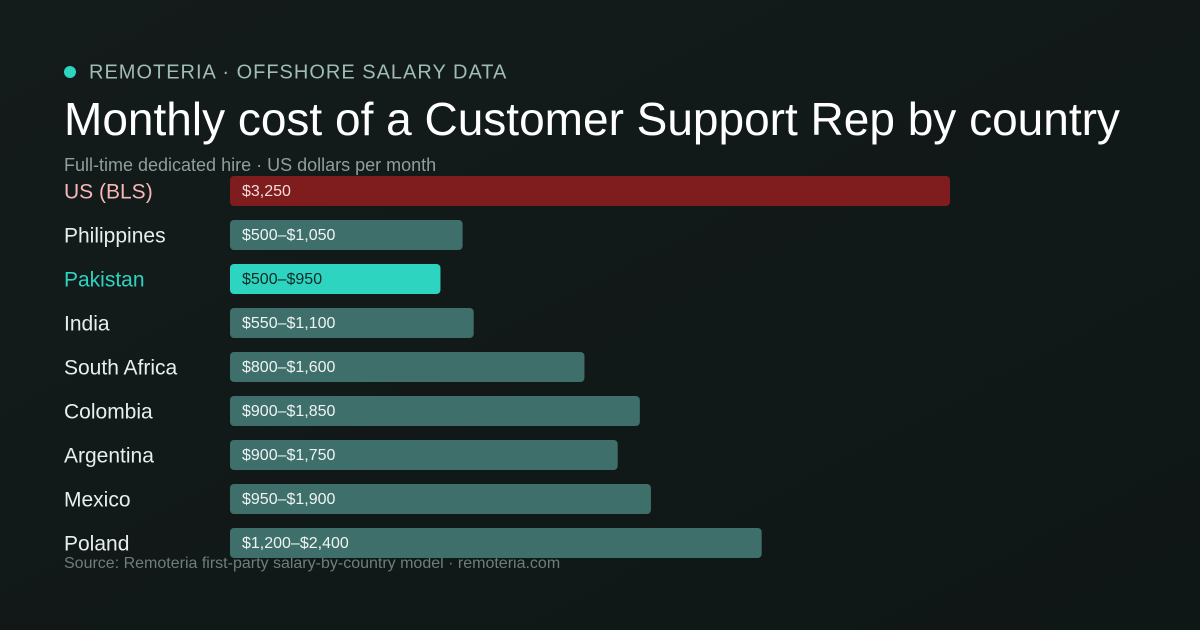  What do you see at coordinates (109, 456) in the screenshot?
I see `category-label: Argentina` at bounding box center [109, 456].